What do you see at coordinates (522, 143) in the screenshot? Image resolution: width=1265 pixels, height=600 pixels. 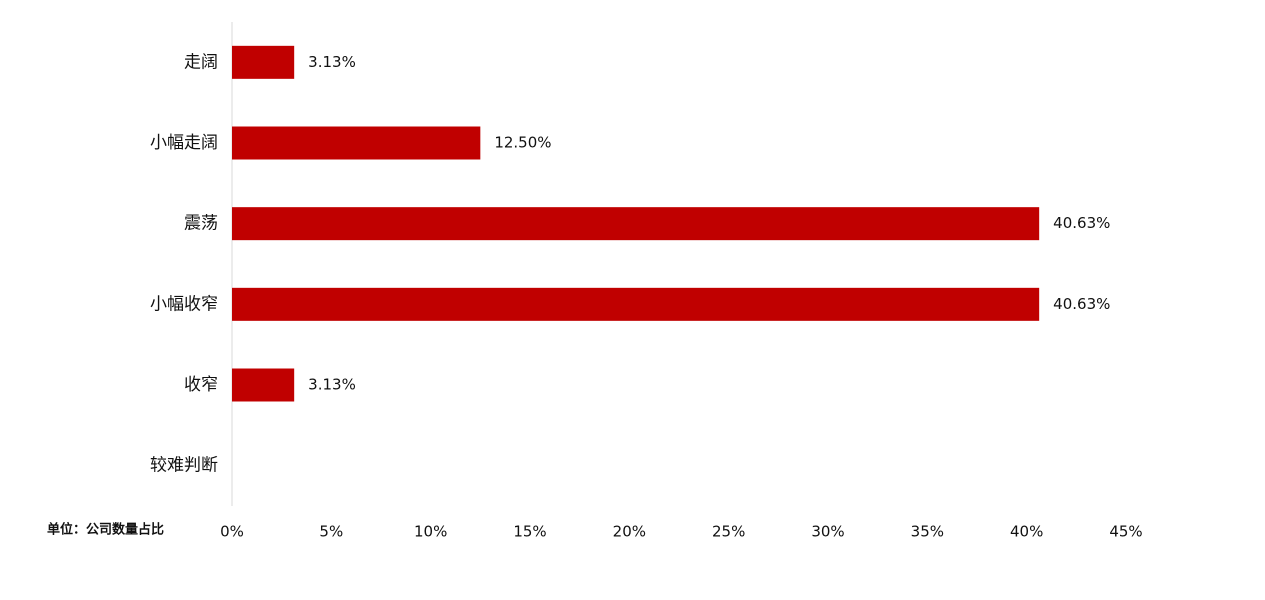 I see `value-label: 12.50%` at bounding box center [522, 143].